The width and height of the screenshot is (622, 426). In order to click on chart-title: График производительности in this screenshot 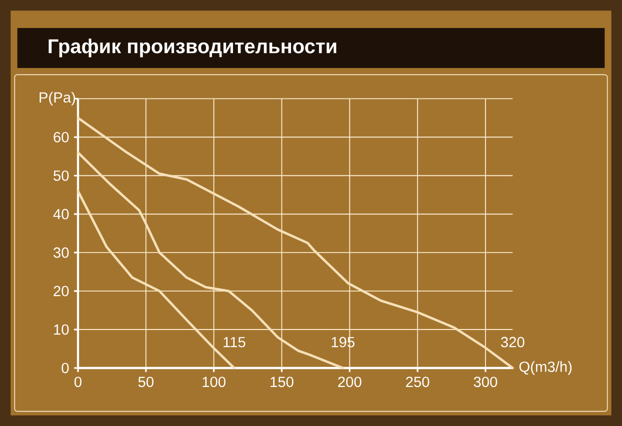, I will do `click(192, 48)`.